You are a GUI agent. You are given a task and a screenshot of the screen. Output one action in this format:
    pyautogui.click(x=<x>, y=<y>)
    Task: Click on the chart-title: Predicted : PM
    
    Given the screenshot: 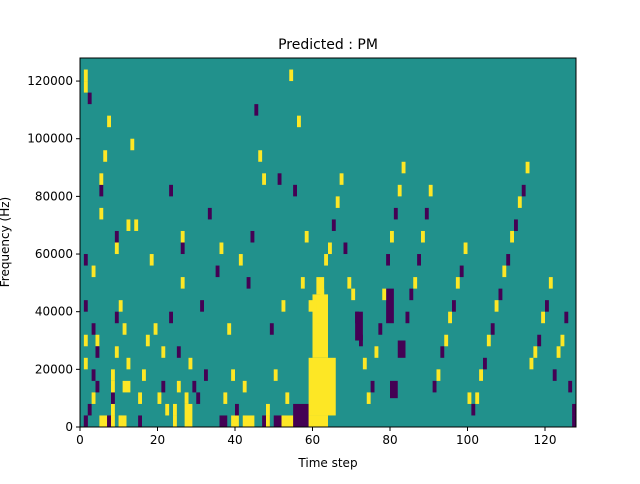 What is the action you would take?
    pyautogui.click(x=328, y=45)
    